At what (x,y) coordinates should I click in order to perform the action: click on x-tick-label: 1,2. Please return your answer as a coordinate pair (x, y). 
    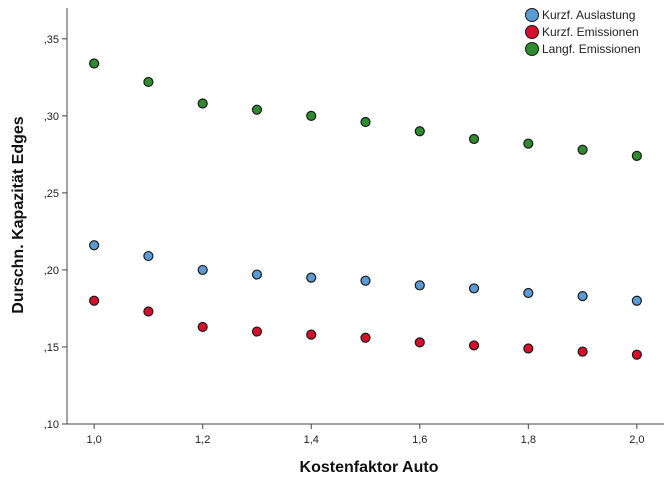
    Looking at the image, I should click on (202, 440).